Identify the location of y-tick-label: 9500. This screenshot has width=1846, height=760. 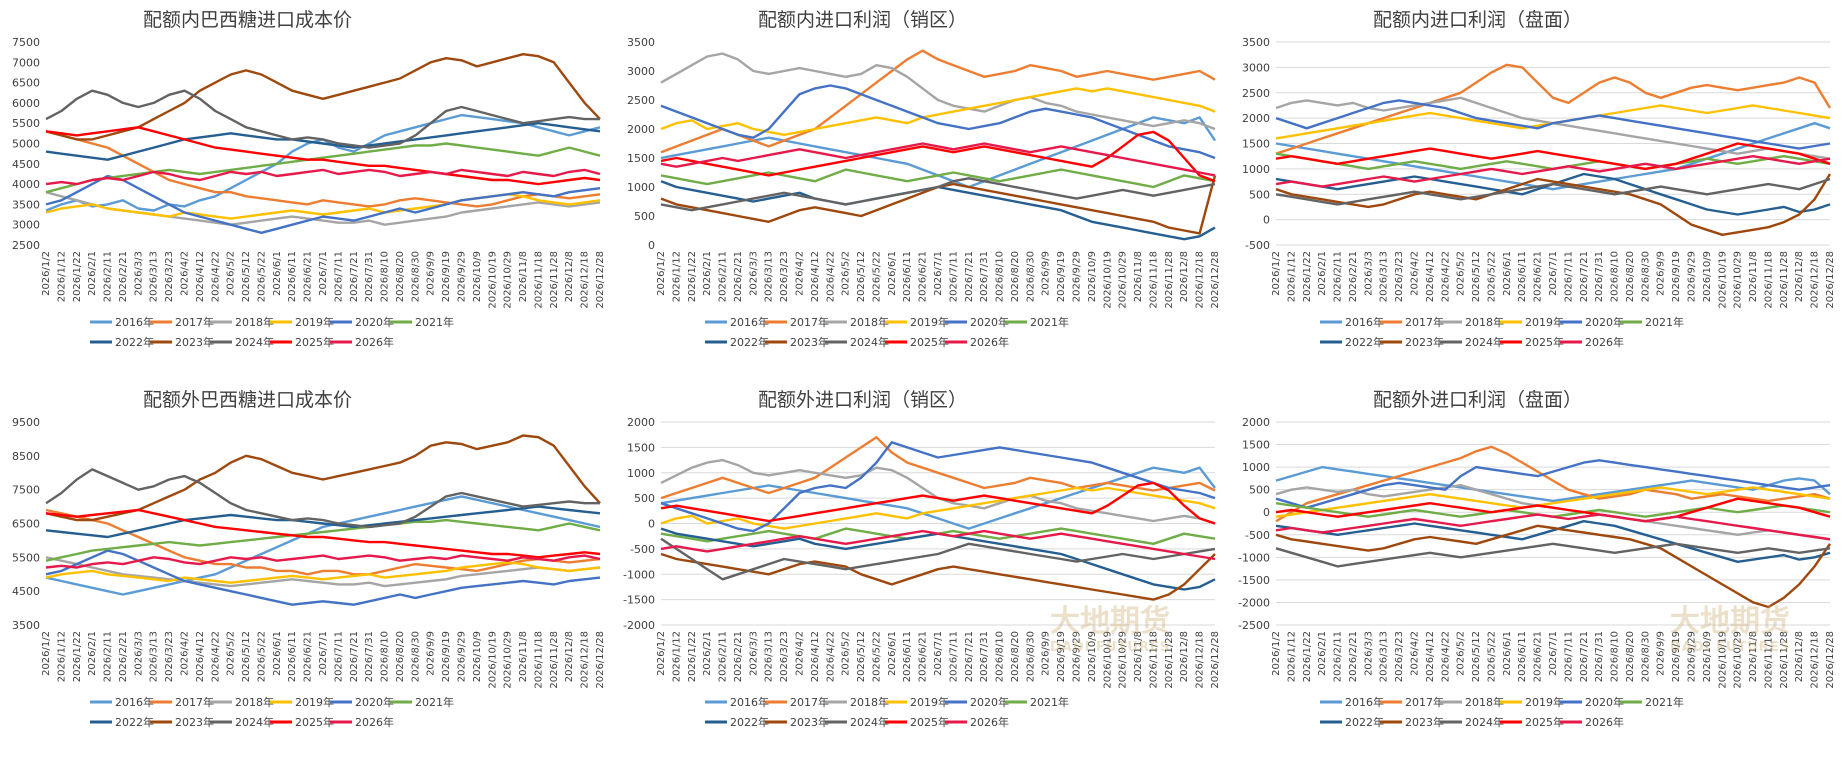
(26, 422).